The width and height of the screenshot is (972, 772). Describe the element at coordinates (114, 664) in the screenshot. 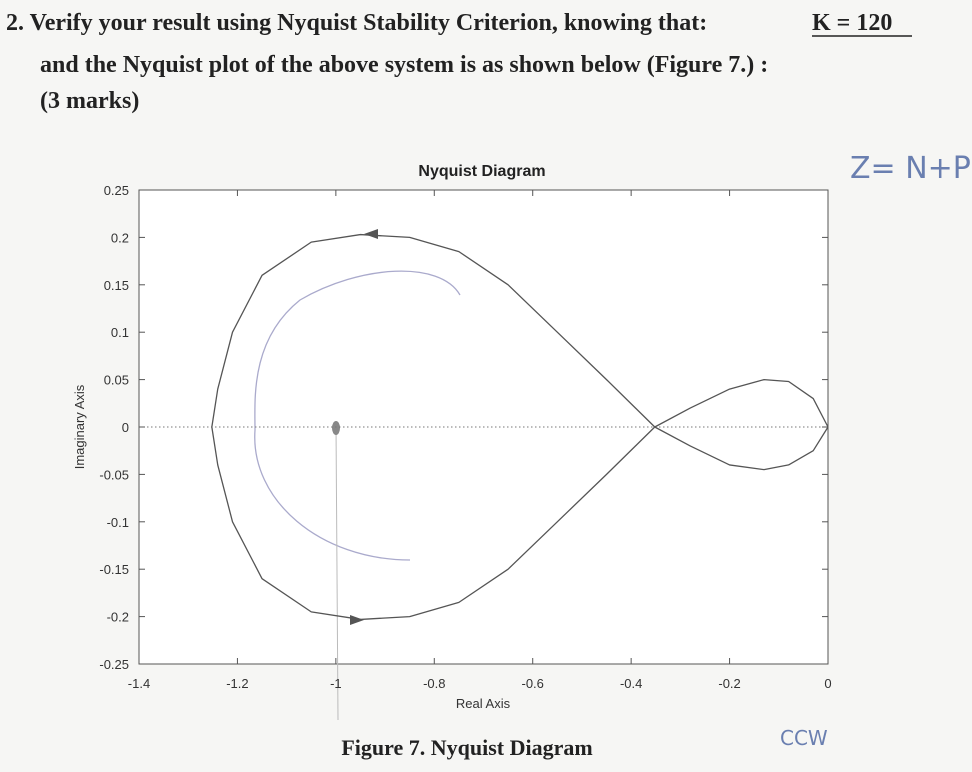

I see `y-tick-label: -0.25` at that location.